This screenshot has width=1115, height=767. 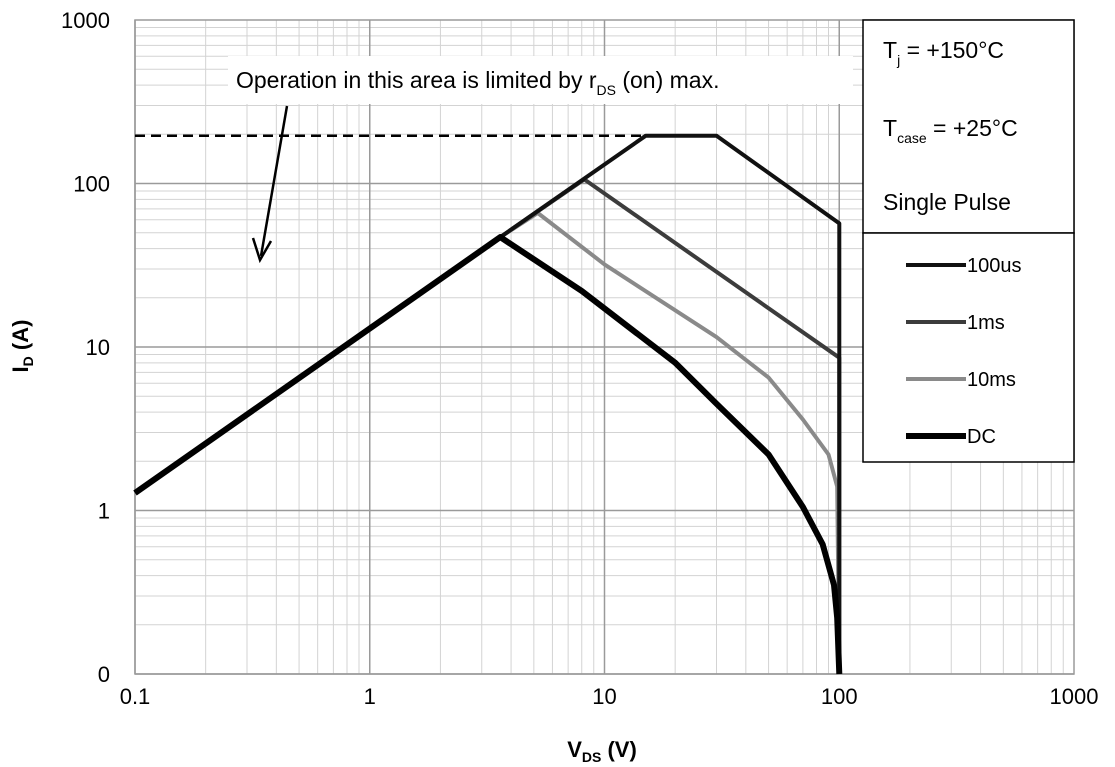 I want to click on x-axis-label: VDS (V), so click(x=602, y=751).